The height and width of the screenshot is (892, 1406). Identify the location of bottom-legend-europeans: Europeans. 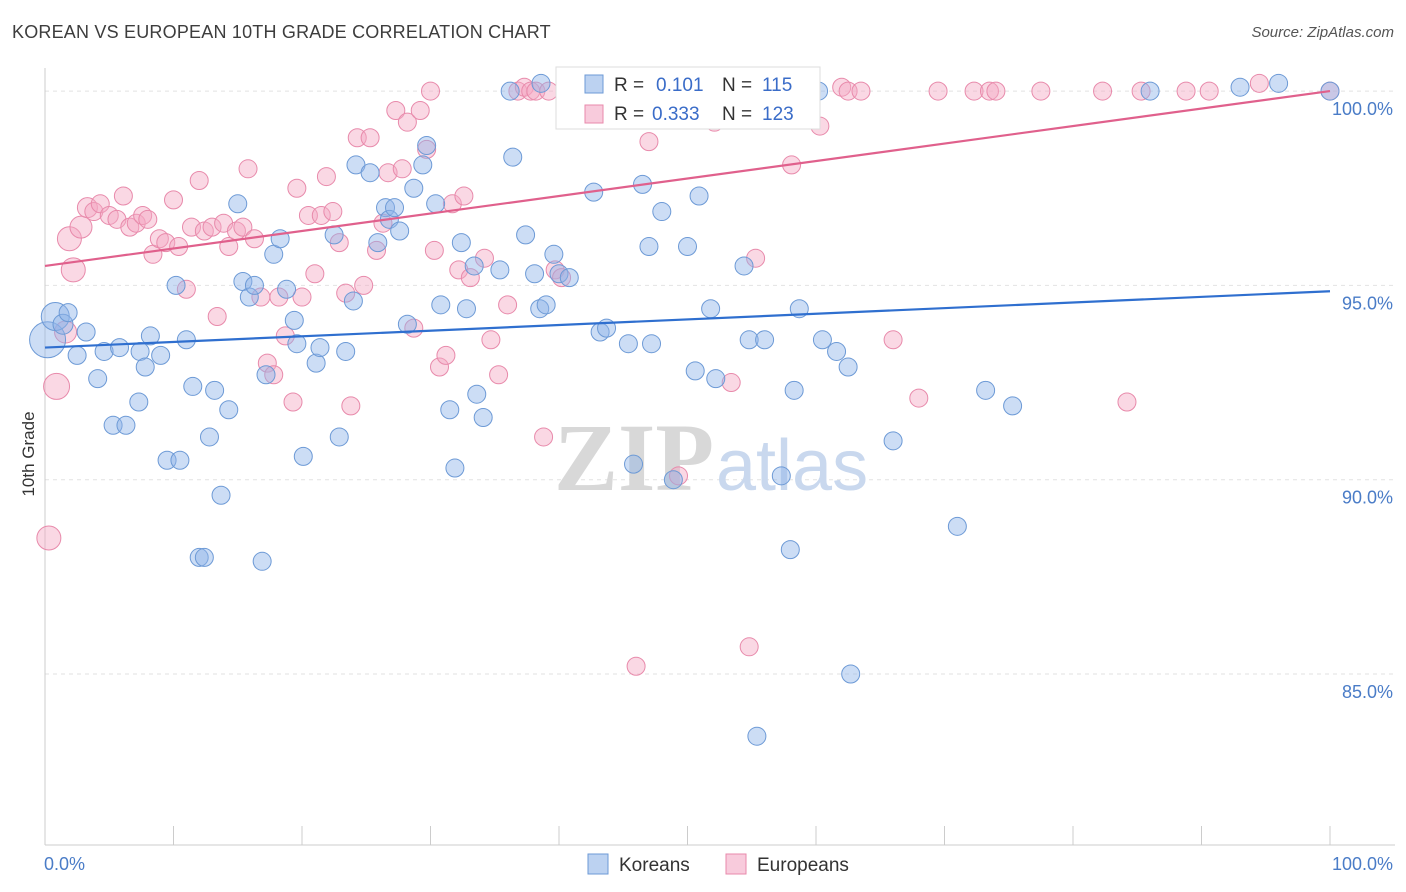
(803, 865).